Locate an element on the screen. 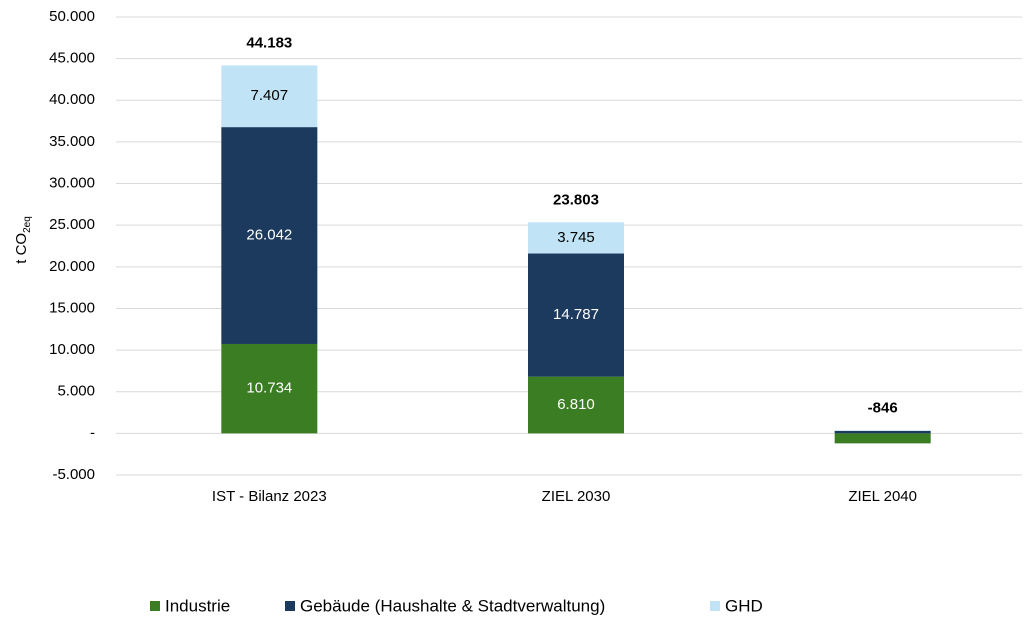 This screenshot has height=619, width=1024. y-tick-label: 50.000 is located at coordinates (72, 16).